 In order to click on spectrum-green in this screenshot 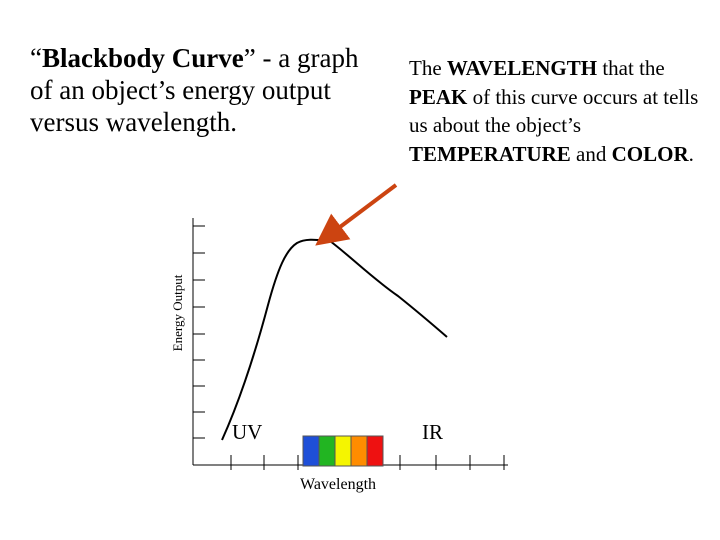, I will do `click(327, 451)`.